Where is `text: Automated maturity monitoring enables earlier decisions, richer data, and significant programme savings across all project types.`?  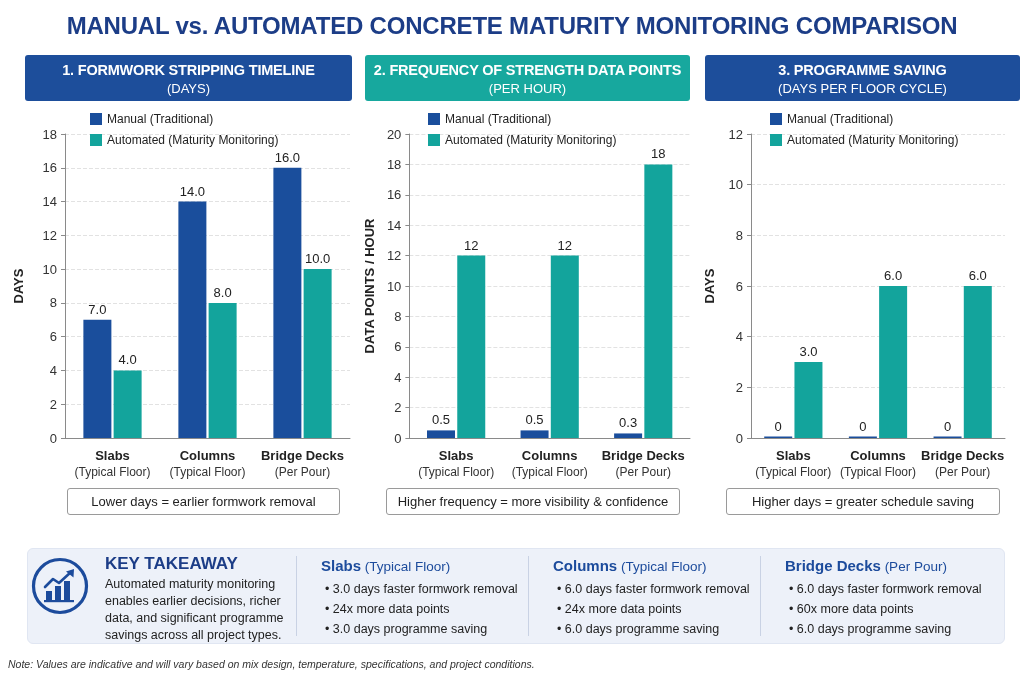 text: Automated maturity monitoring enables earlier decisions, richer data, and significant programme savings across all project types. is located at coordinates (195, 610).